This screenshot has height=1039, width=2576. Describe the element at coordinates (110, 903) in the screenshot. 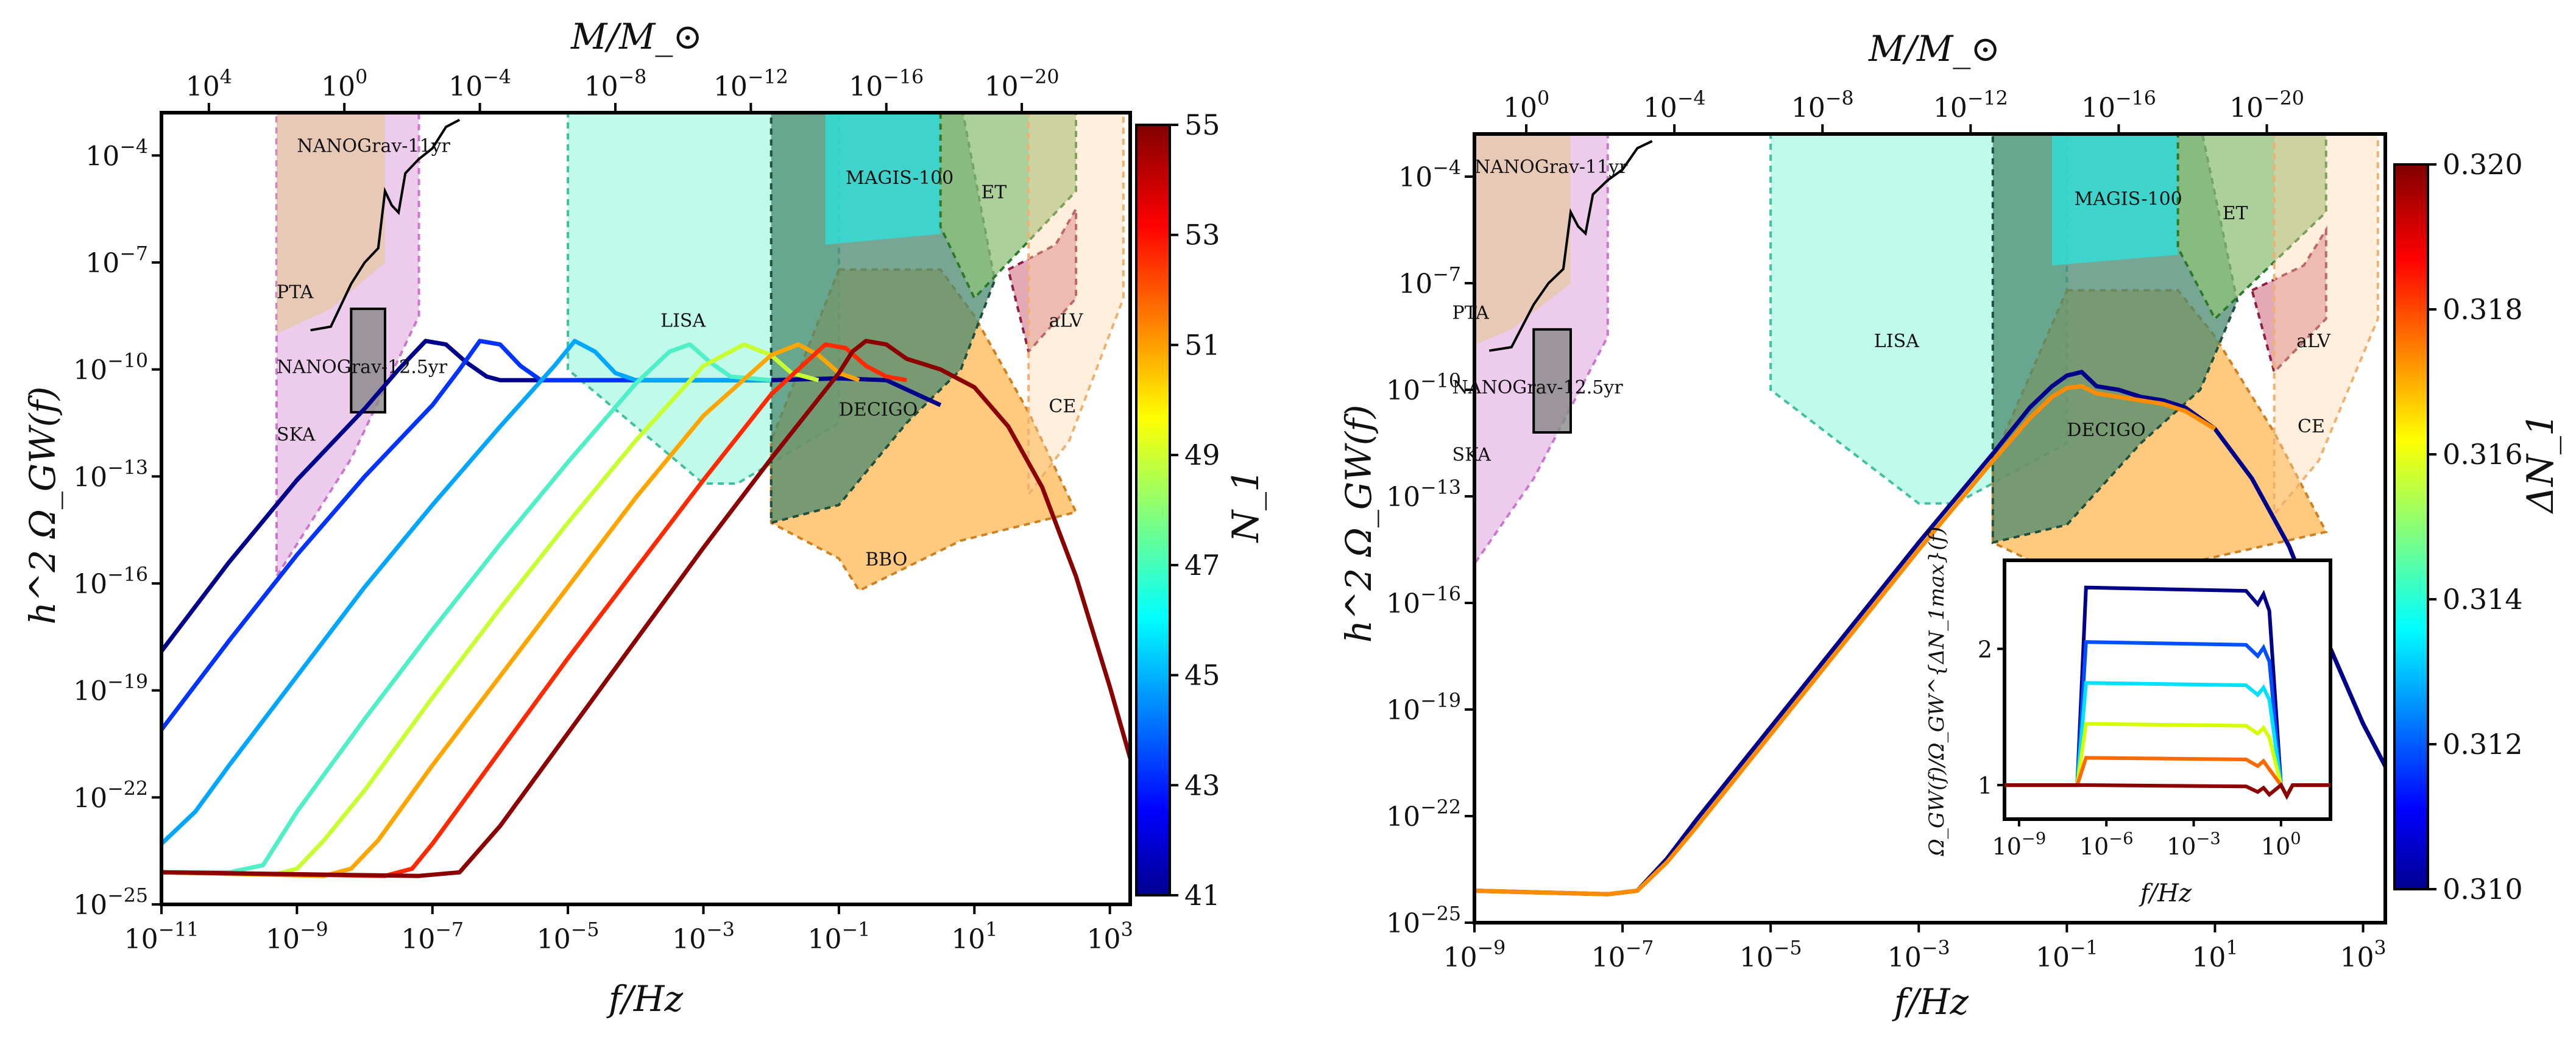

I see `y-tick-label: 10⁻²⁵` at that location.